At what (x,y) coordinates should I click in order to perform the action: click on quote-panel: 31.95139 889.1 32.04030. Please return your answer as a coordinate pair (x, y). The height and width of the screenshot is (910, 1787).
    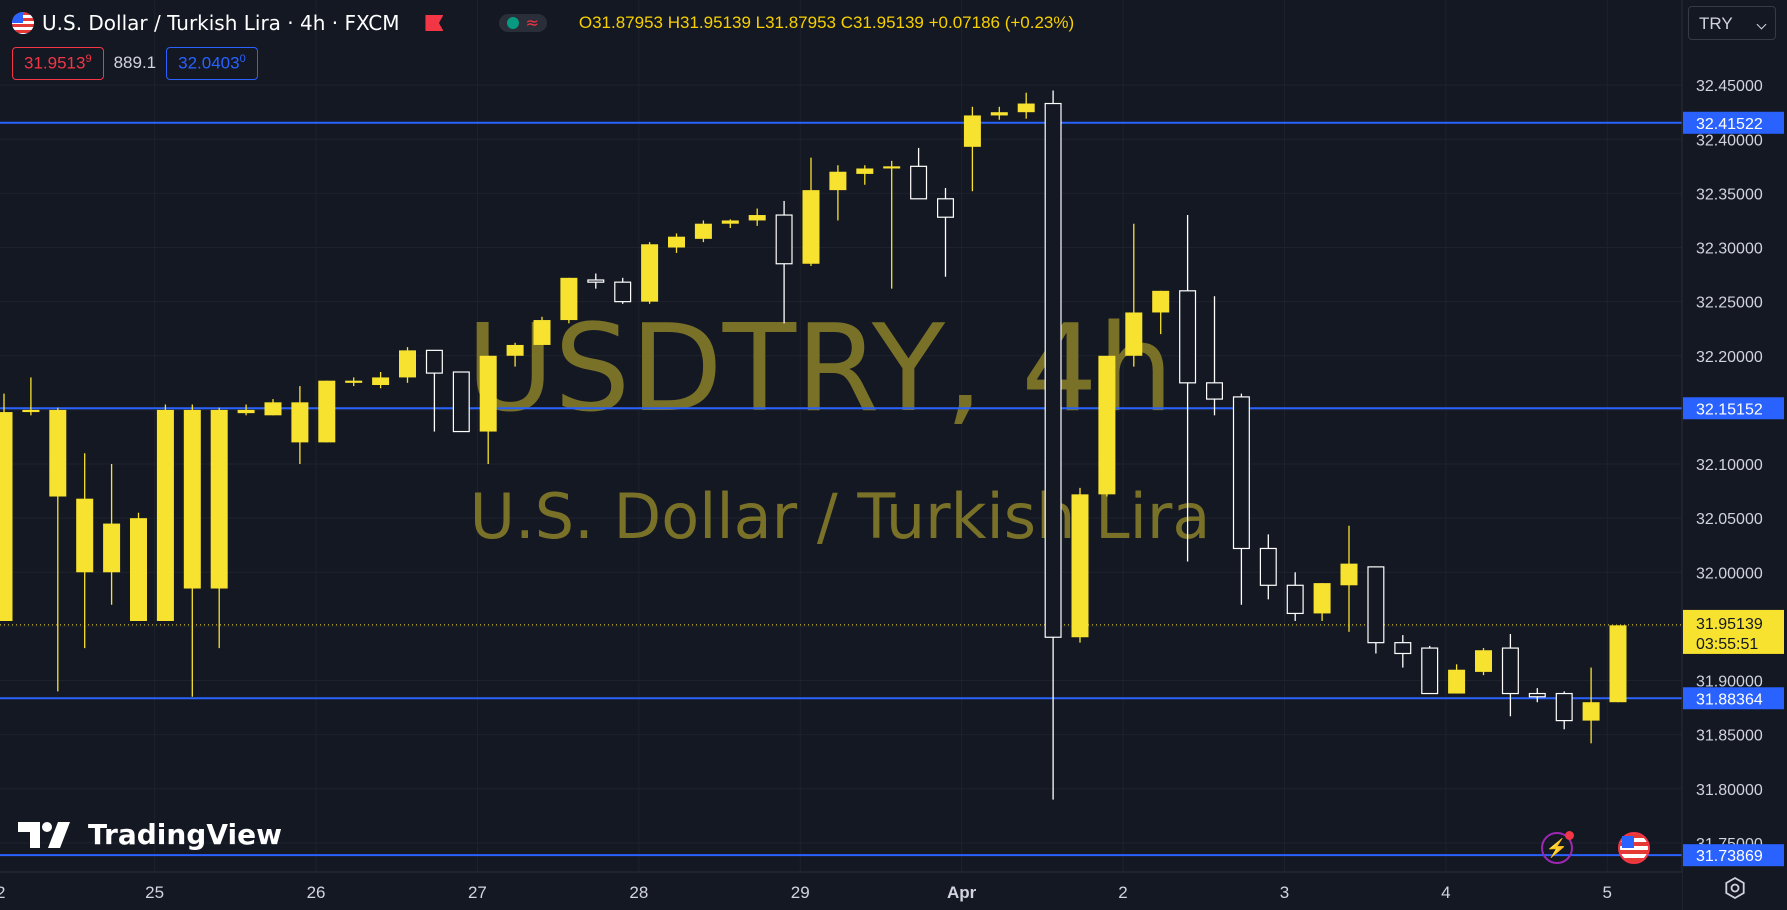
    Looking at the image, I should click on (135, 63).